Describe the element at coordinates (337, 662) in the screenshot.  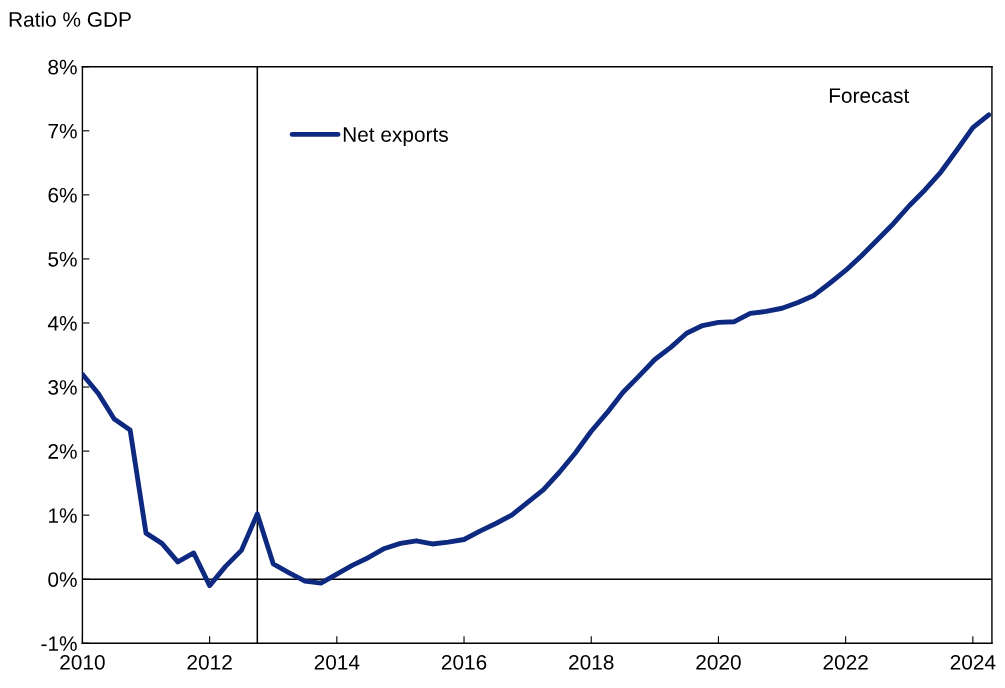
I see `x-tick-label: 2014` at that location.